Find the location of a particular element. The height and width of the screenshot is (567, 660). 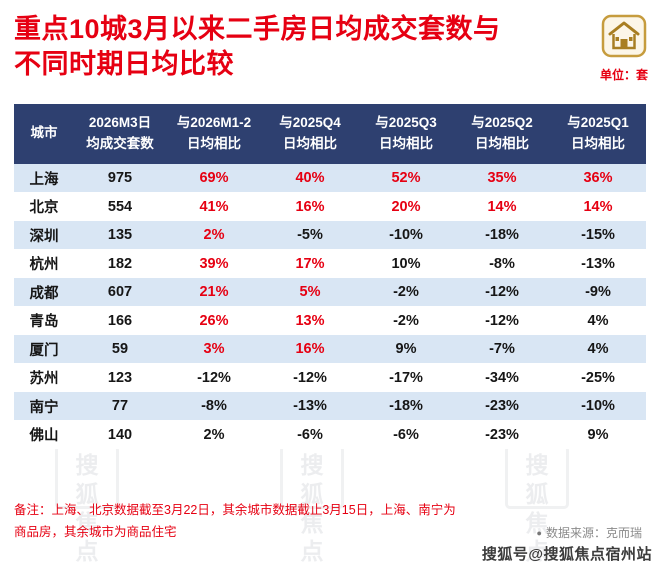

value-cell: 77 is located at coordinates (120, 406).